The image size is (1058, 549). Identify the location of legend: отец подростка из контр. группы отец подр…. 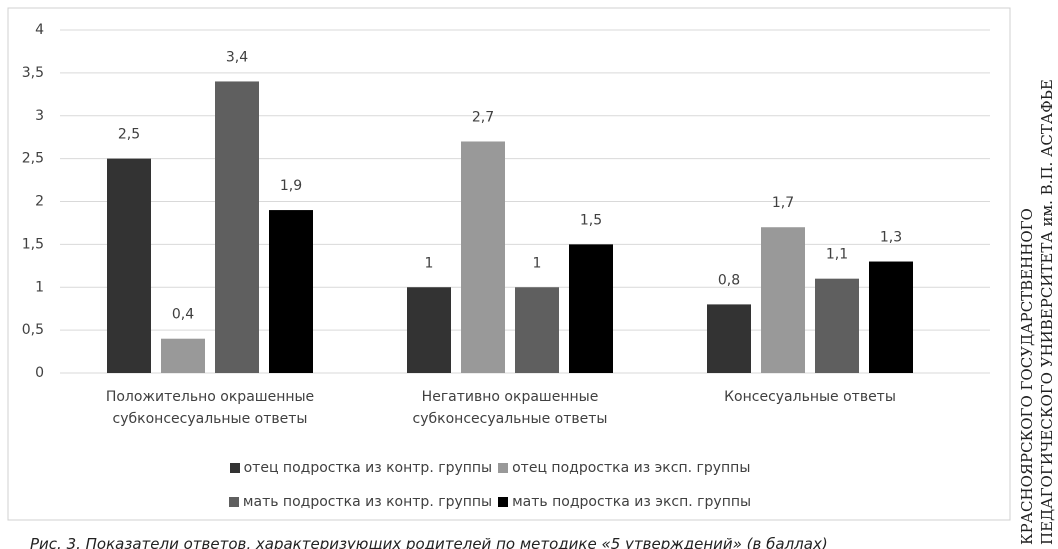
(490, 485).